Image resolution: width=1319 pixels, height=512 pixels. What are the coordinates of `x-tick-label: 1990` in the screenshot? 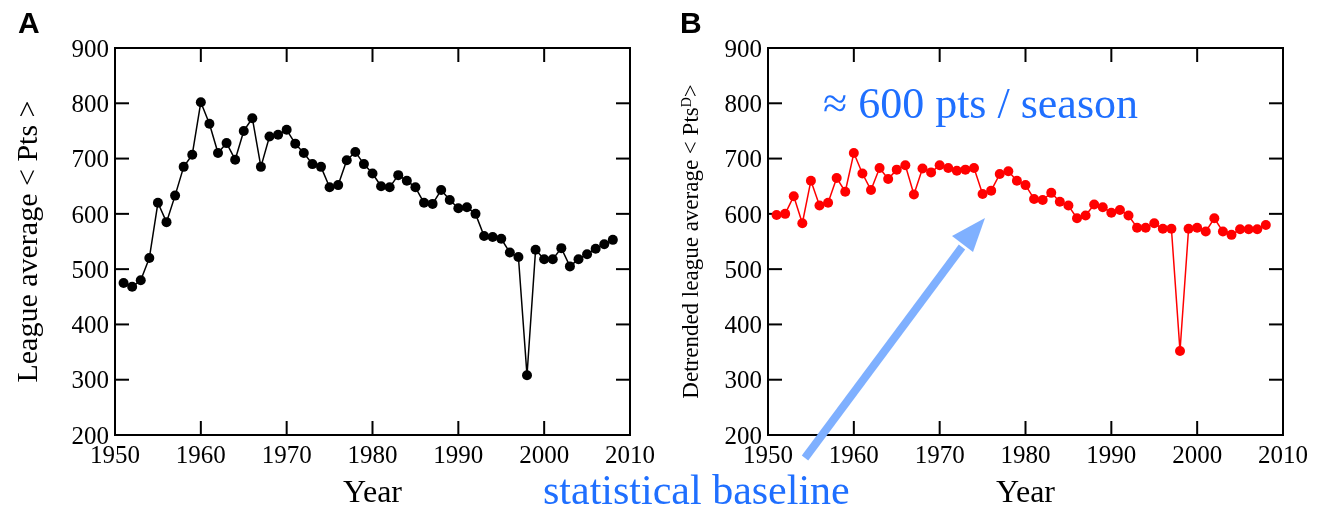 It's located at (1111, 454).